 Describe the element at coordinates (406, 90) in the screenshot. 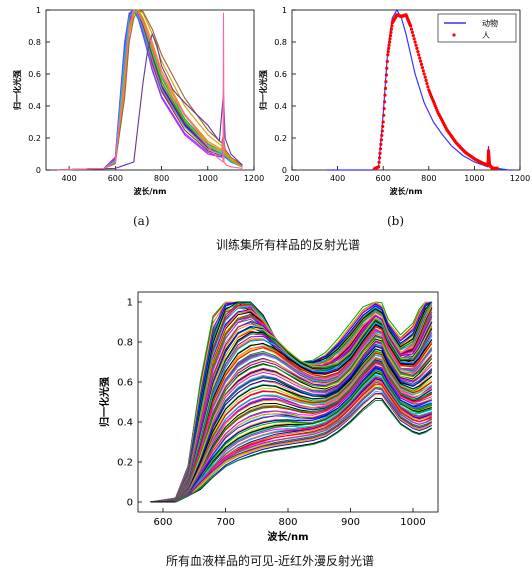

I see `plot-frame` at that location.